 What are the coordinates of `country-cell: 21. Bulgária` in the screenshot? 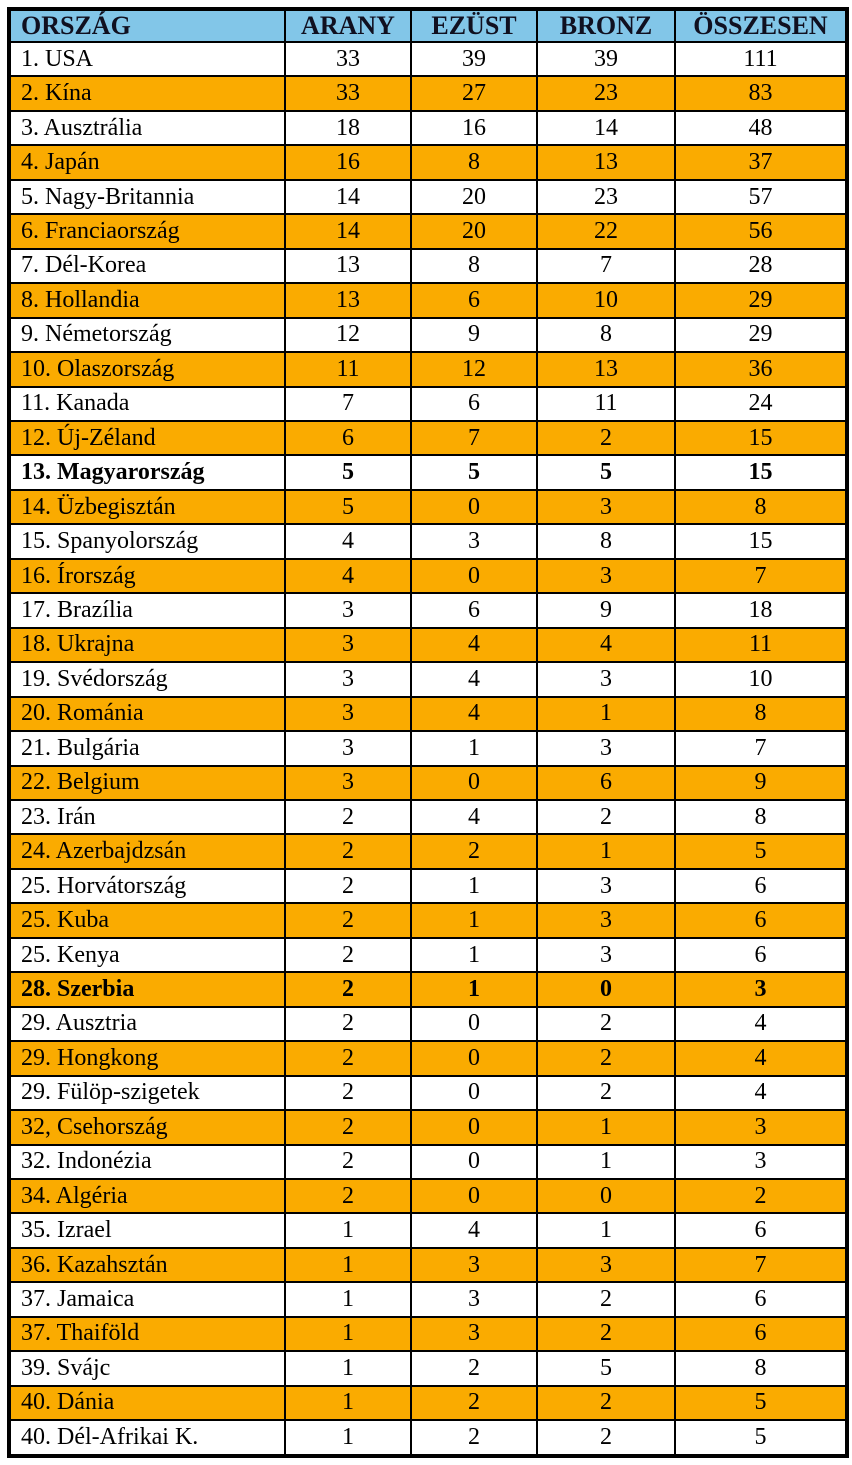 It's located at (147, 748).